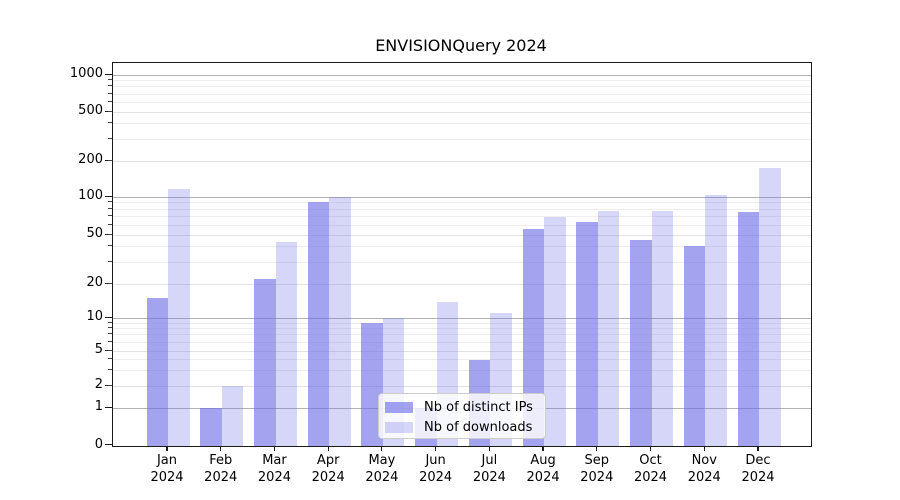 The image size is (900, 500). I want to click on bar-distinct-ips-nov, so click(694, 345).